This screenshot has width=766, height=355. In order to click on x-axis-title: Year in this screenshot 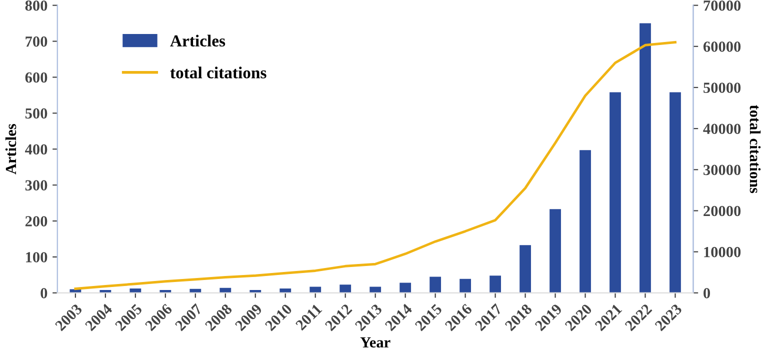, I will do `click(375, 342)`.